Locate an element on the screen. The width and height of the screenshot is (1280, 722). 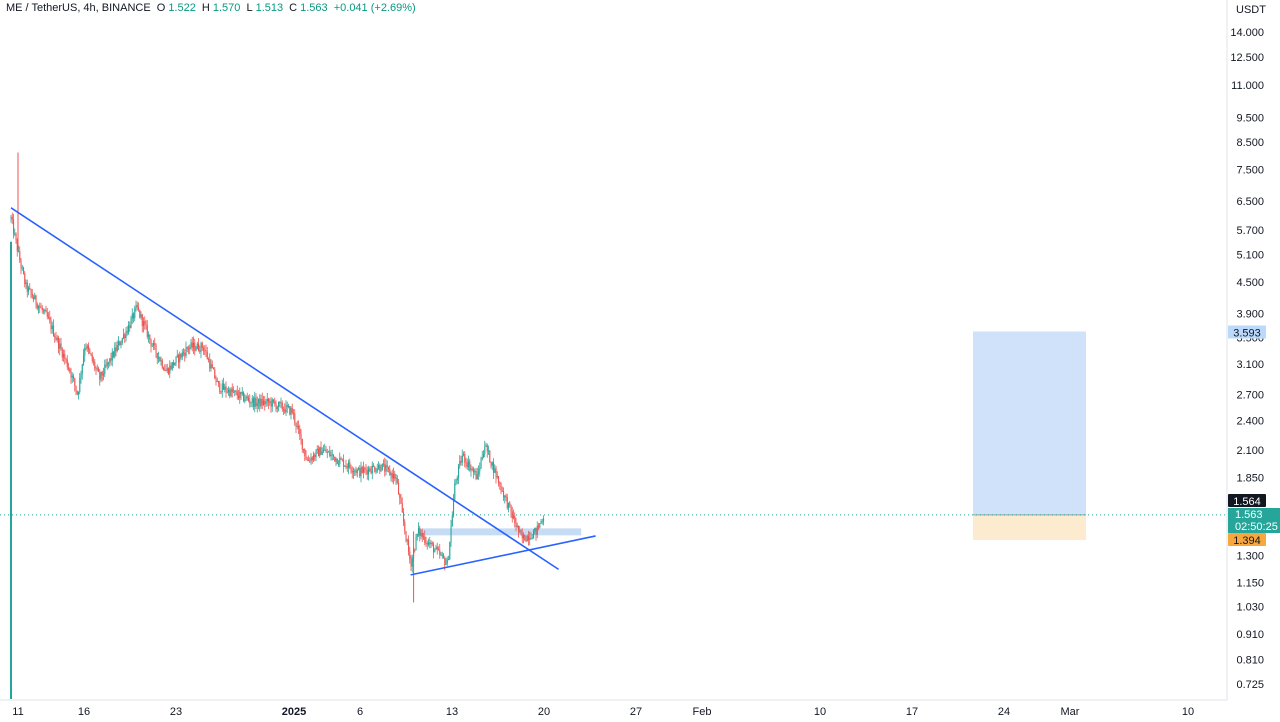
ascending-trendline is located at coordinates (503, 555).